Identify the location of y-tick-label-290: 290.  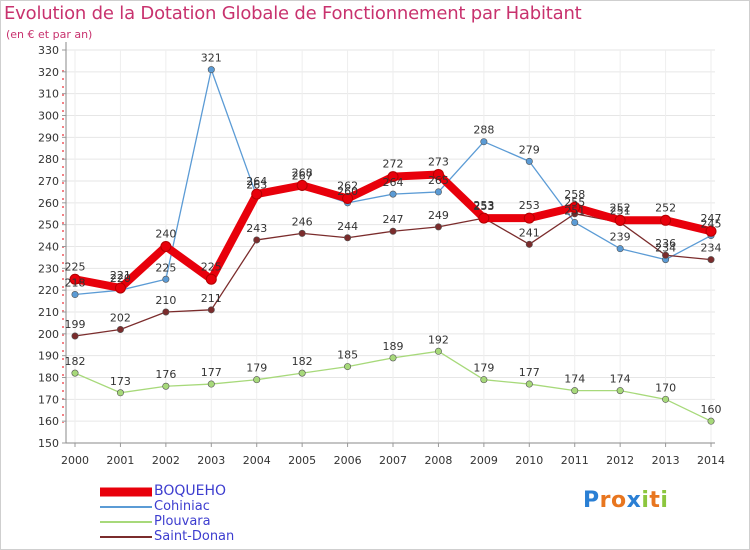
(48, 137).